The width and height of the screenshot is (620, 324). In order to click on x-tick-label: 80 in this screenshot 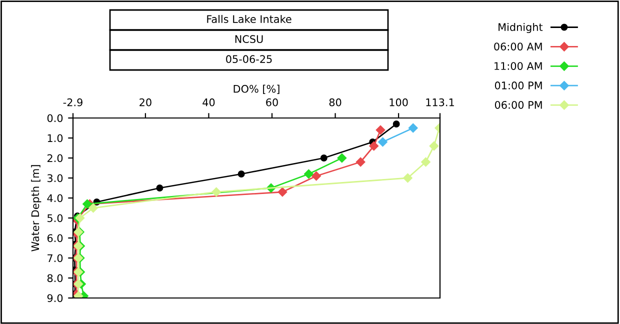, I will do `click(335, 102)`.